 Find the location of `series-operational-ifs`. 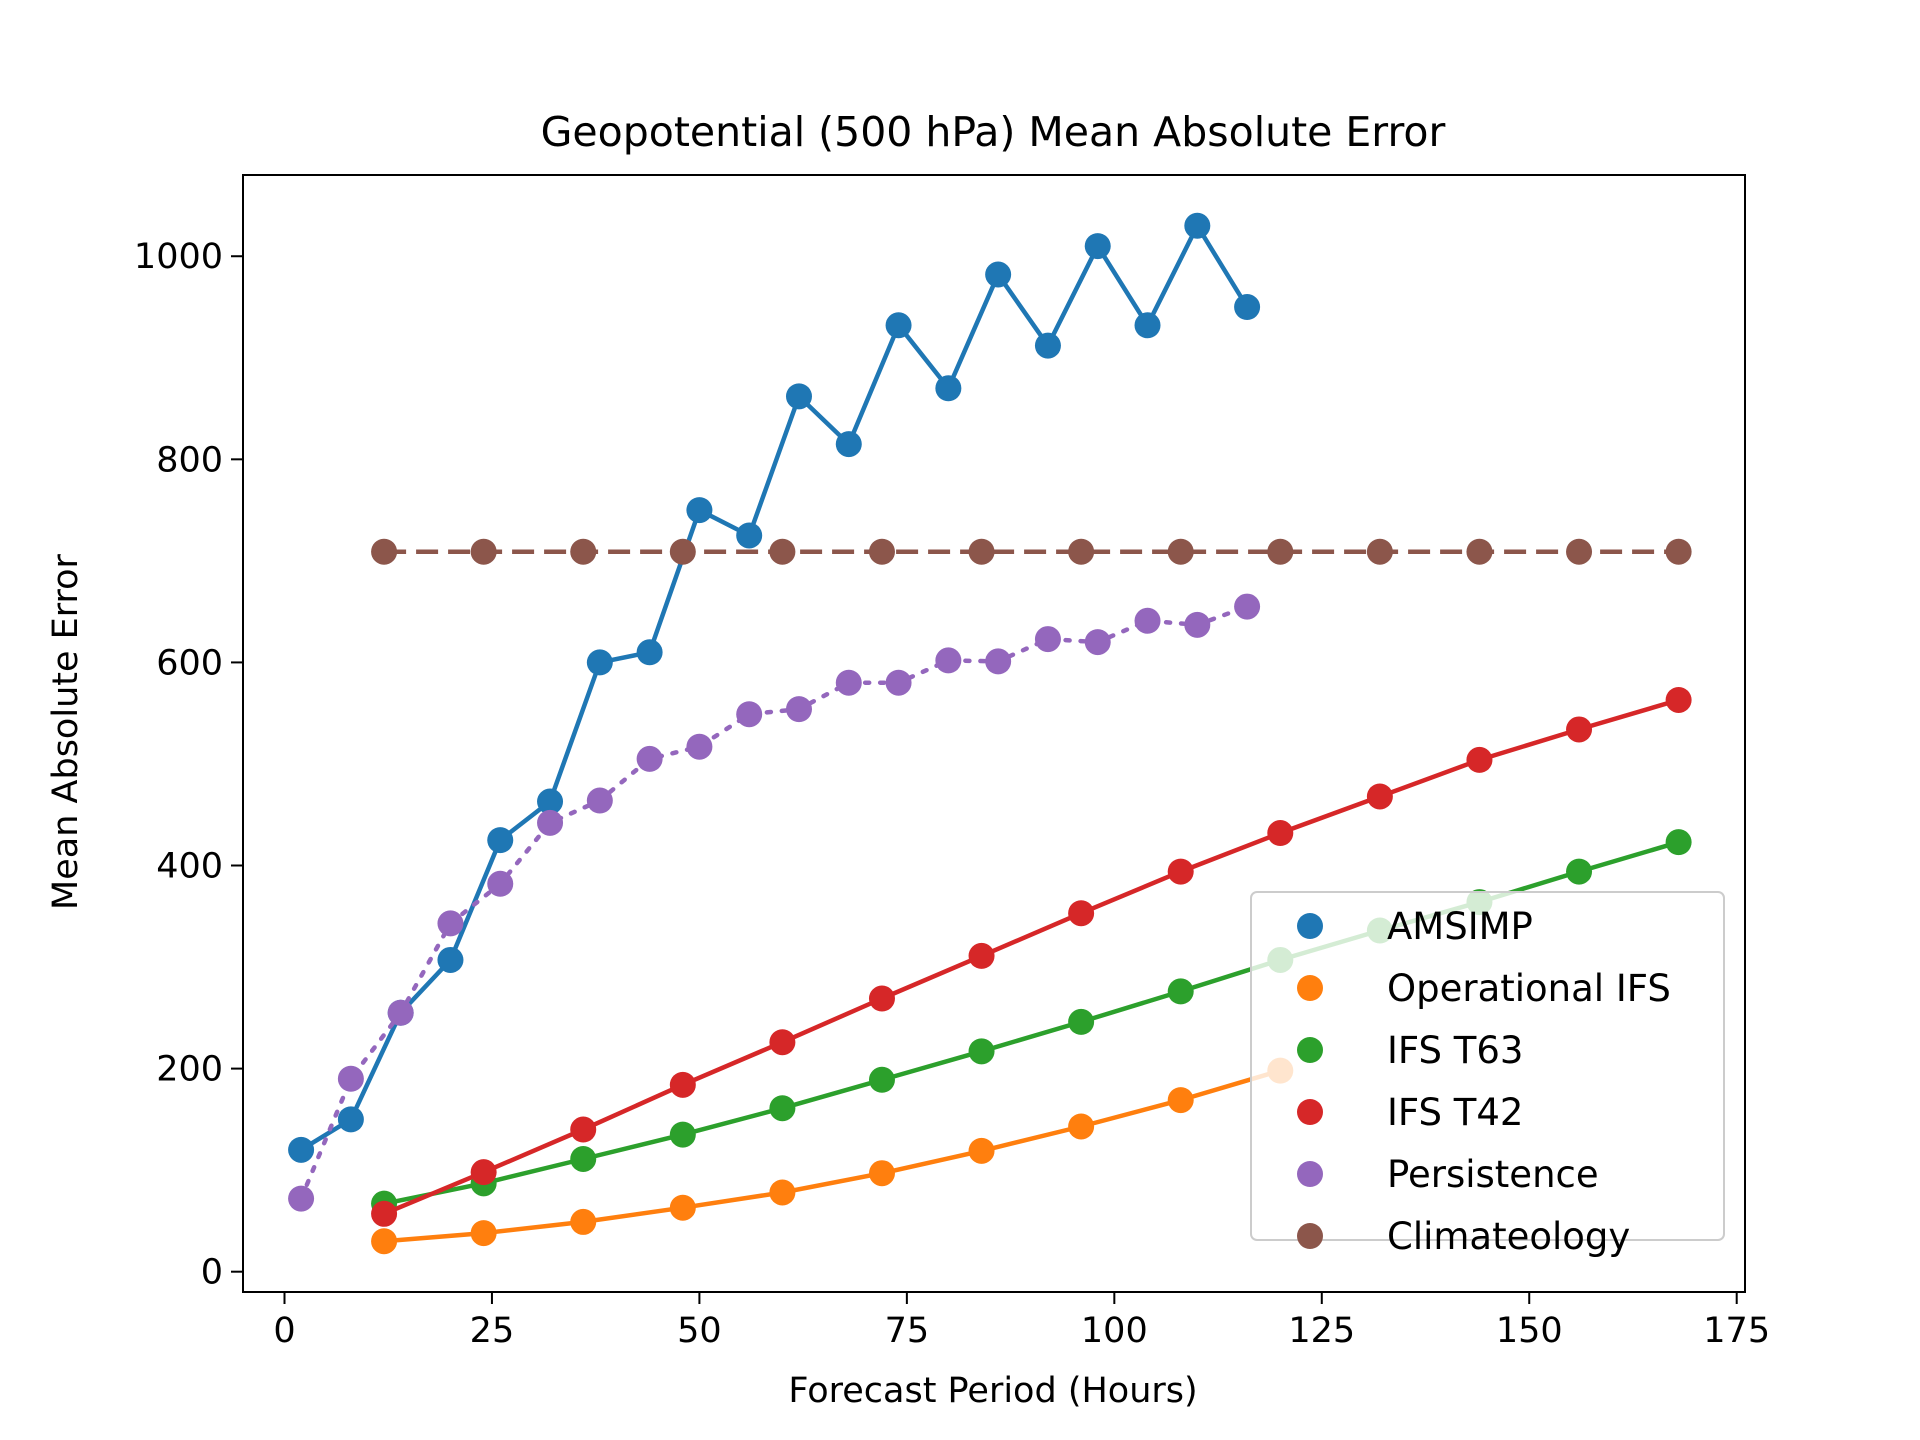

series-operational-ifs is located at coordinates (832, 1156).